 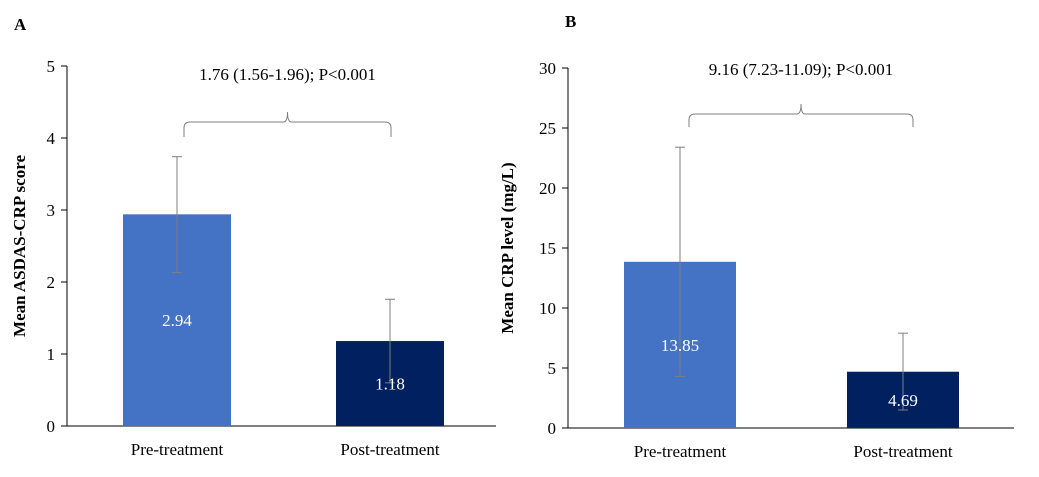 What do you see at coordinates (547, 68) in the screenshot?
I see `y-tick-label: 30` at bounding box center [547, 68].